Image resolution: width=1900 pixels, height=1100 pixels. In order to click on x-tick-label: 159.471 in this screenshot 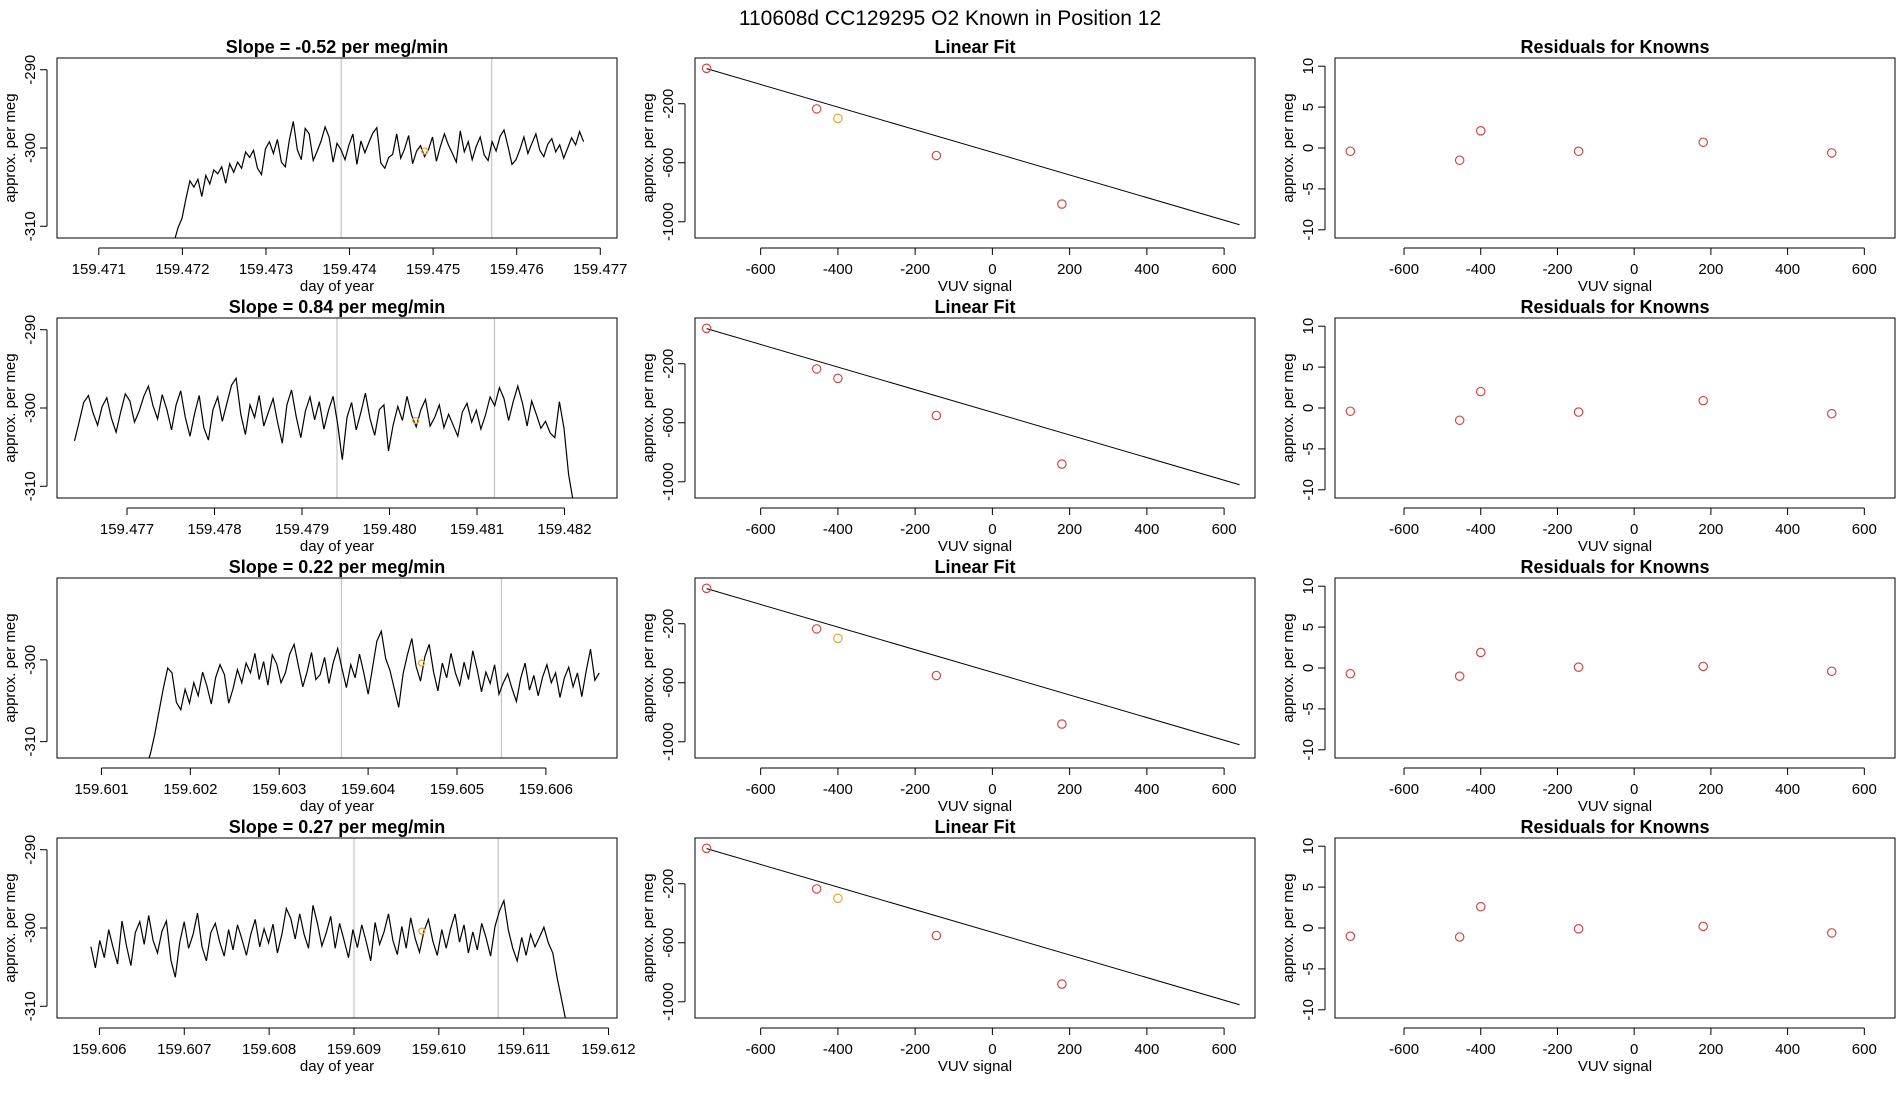, I will do `click(99, 269)`.